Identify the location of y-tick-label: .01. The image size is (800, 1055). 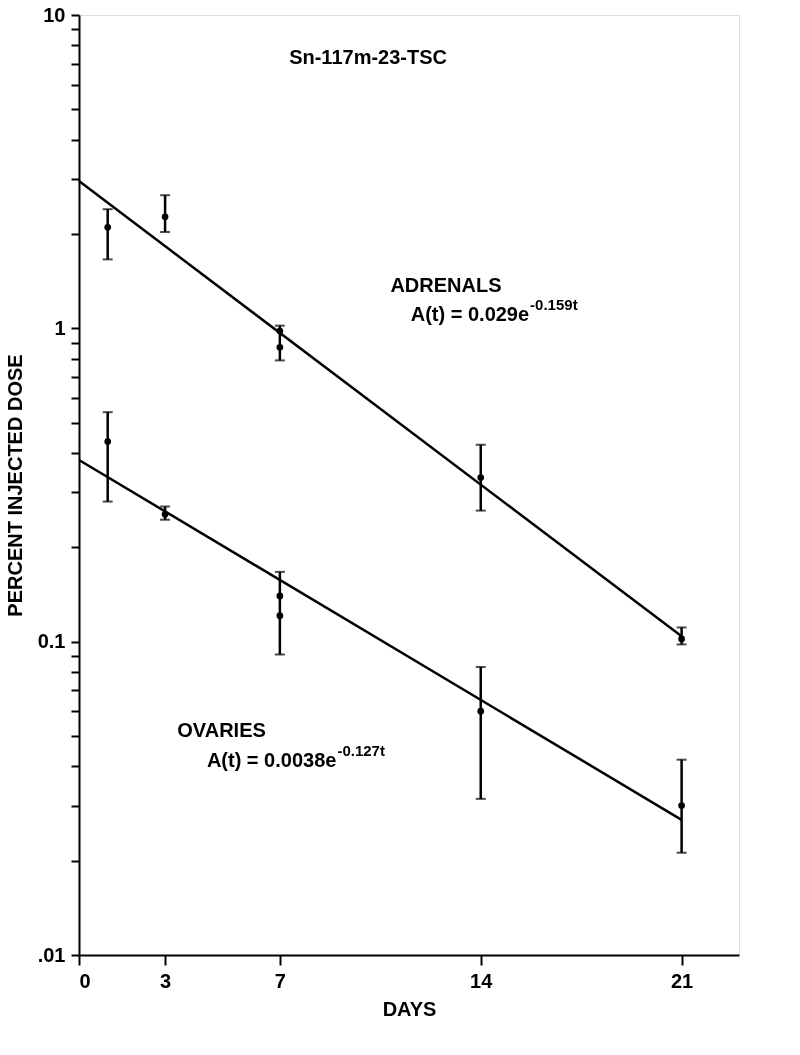
(51, 954).